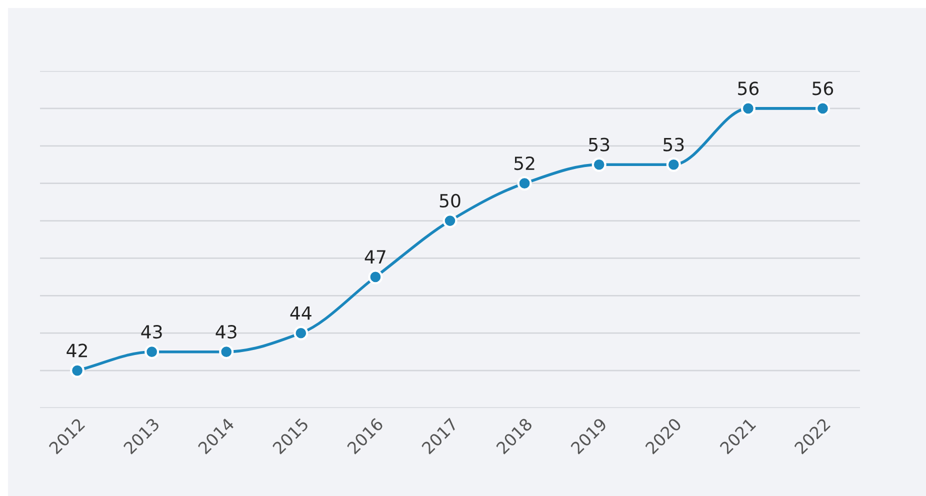 The image size is (926, 496). What do you see at coordinates (524, 163) in the screenshot?
I see `data-label: 52` at bounding box center [524, 163].